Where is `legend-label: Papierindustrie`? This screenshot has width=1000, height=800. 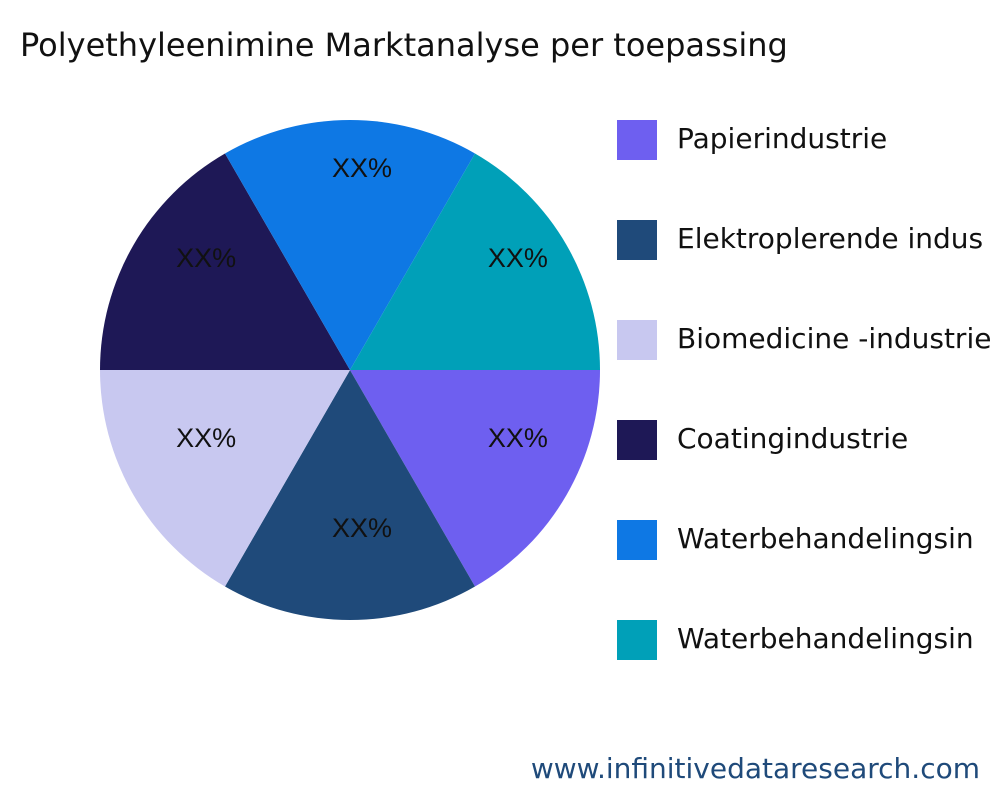
legend-label: Papierindustrie is located at coordinates (782, 138).